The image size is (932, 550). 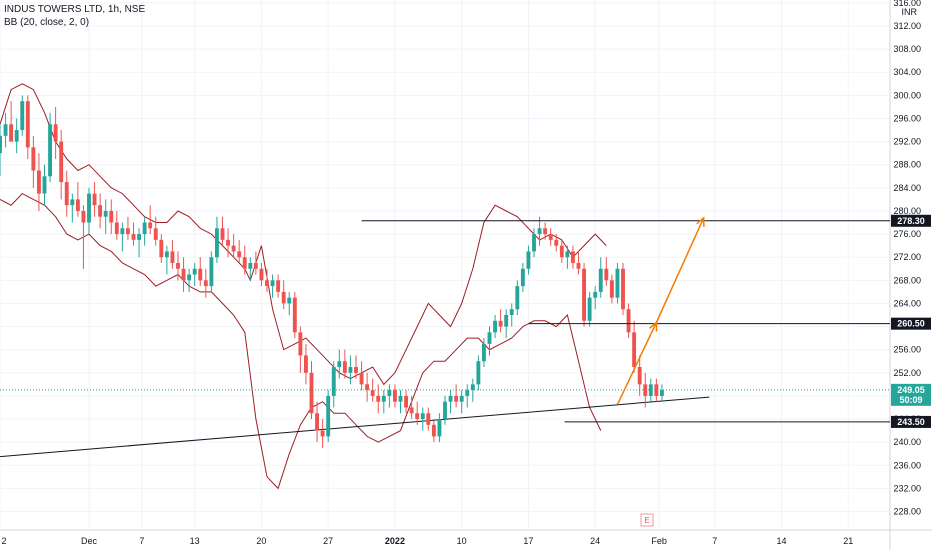 What do you see at coordinates (141, 541) in the screenshot?
I see `time-tick-label: 7` at bounding box center [141, 541].